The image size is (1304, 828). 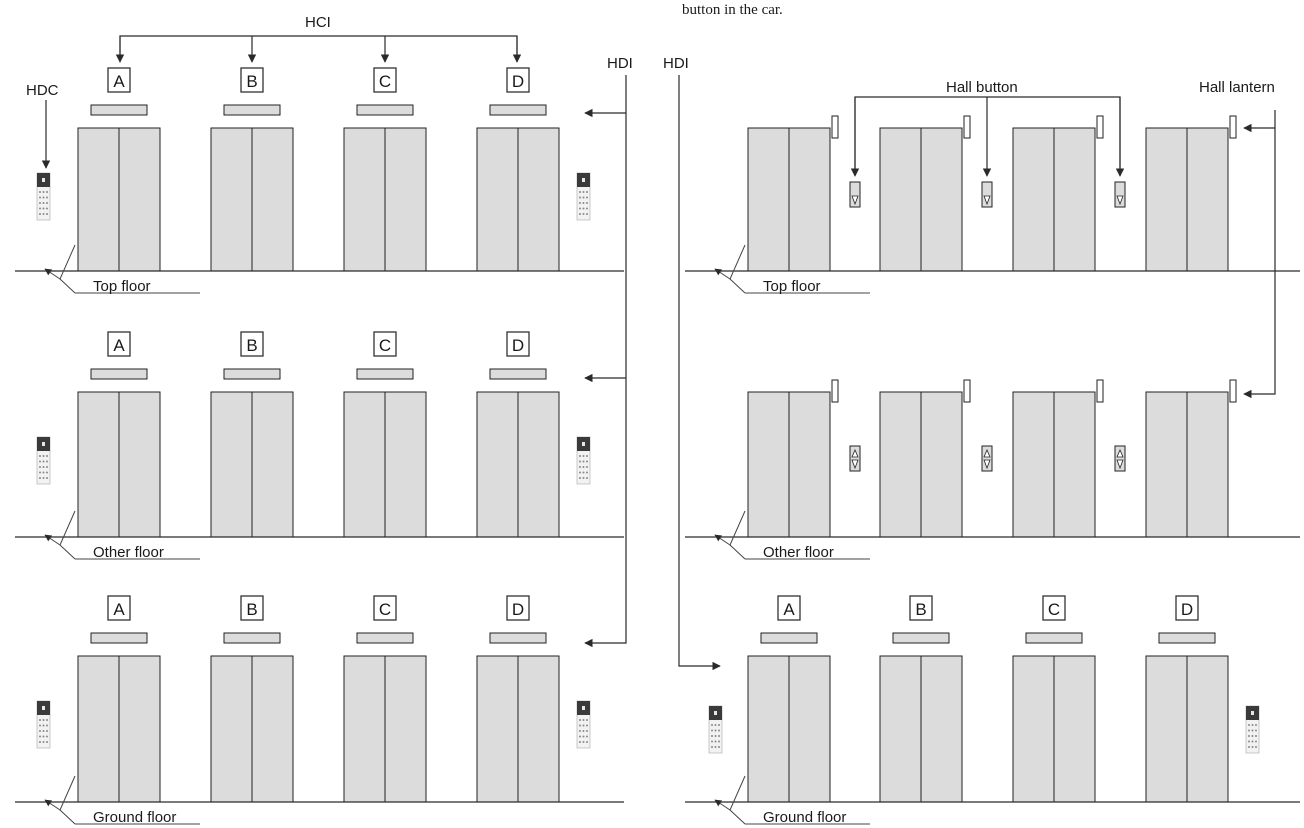 I want to click on car-letter: D, so click(x=518, y=609).